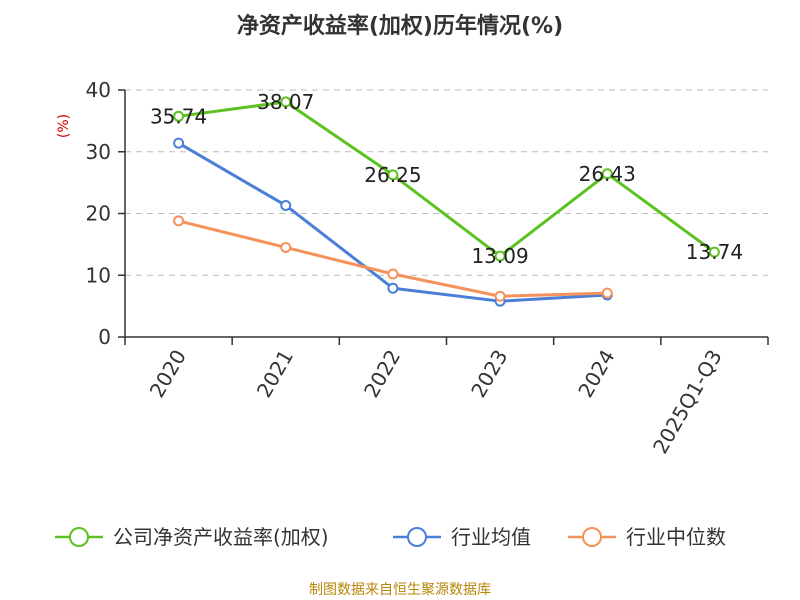  I want to click on series-2-point-2022, so click(393, 274).